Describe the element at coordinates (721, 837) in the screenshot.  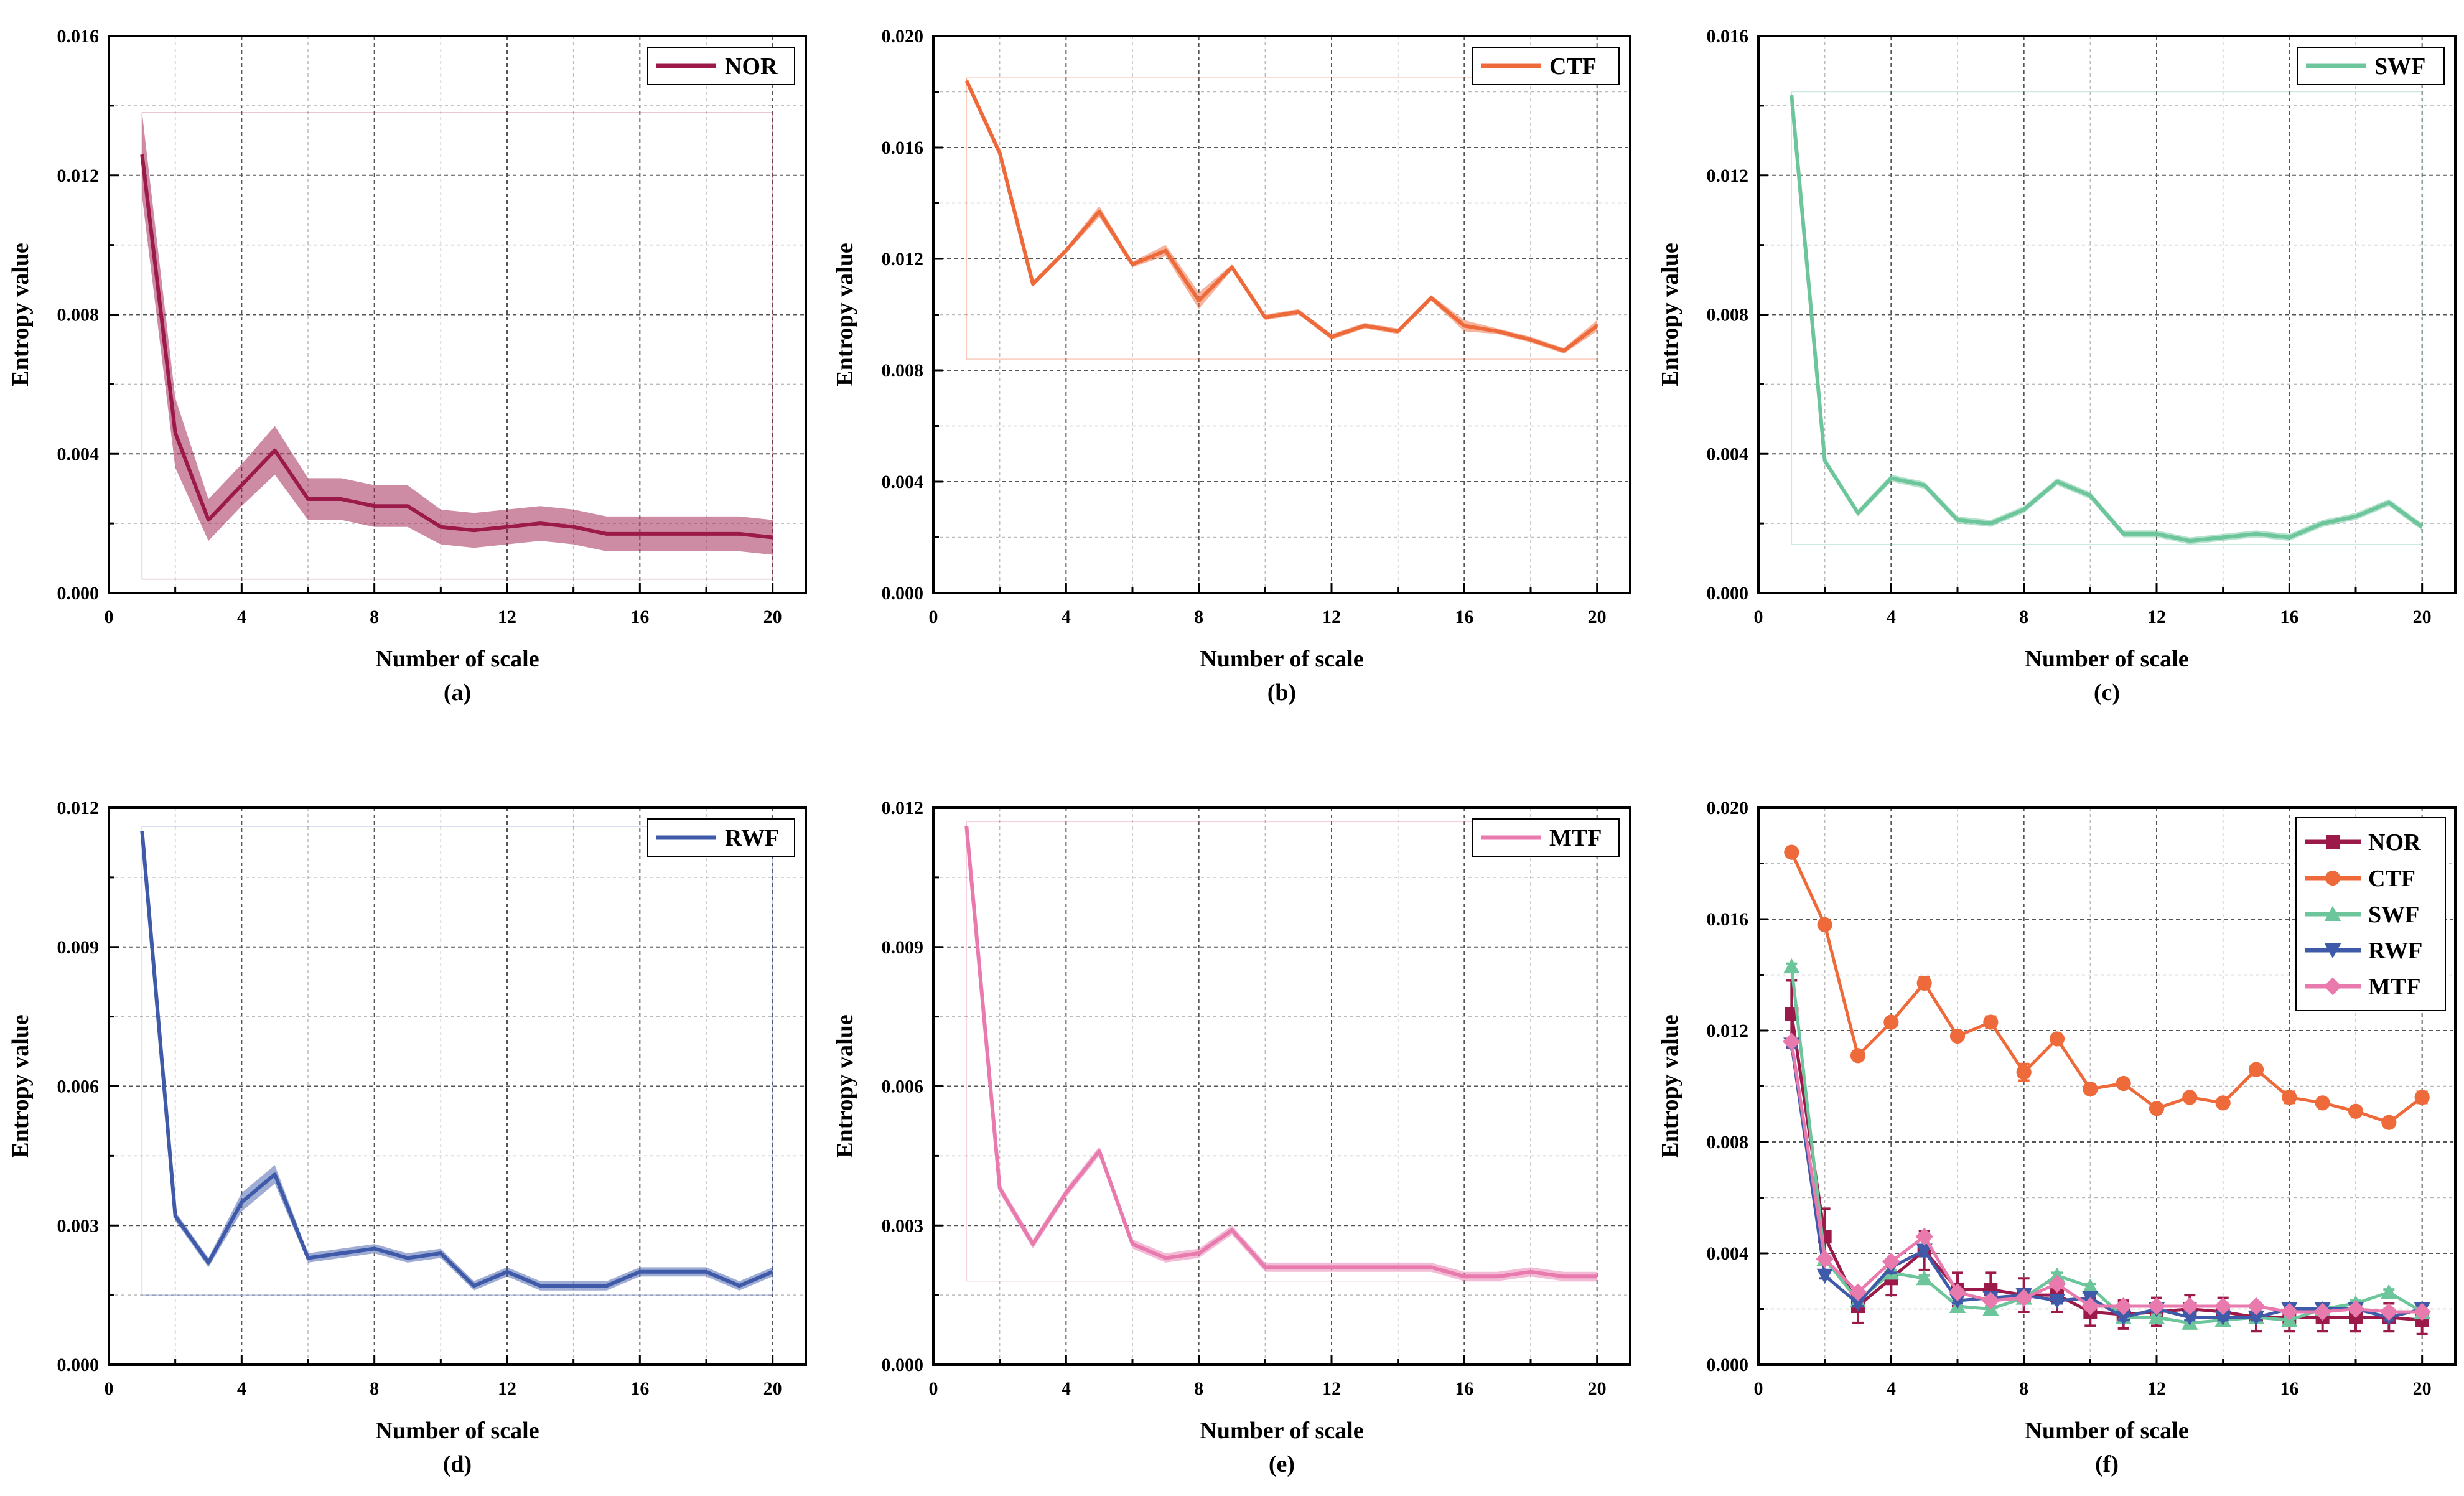
I see `legend: RWF` at that location.